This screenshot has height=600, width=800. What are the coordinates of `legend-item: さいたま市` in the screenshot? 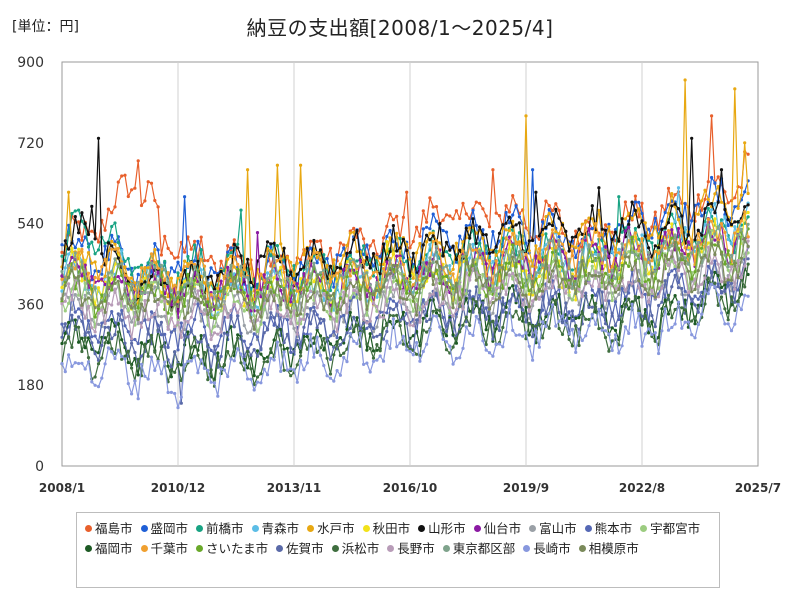 It's located at (232, 548).